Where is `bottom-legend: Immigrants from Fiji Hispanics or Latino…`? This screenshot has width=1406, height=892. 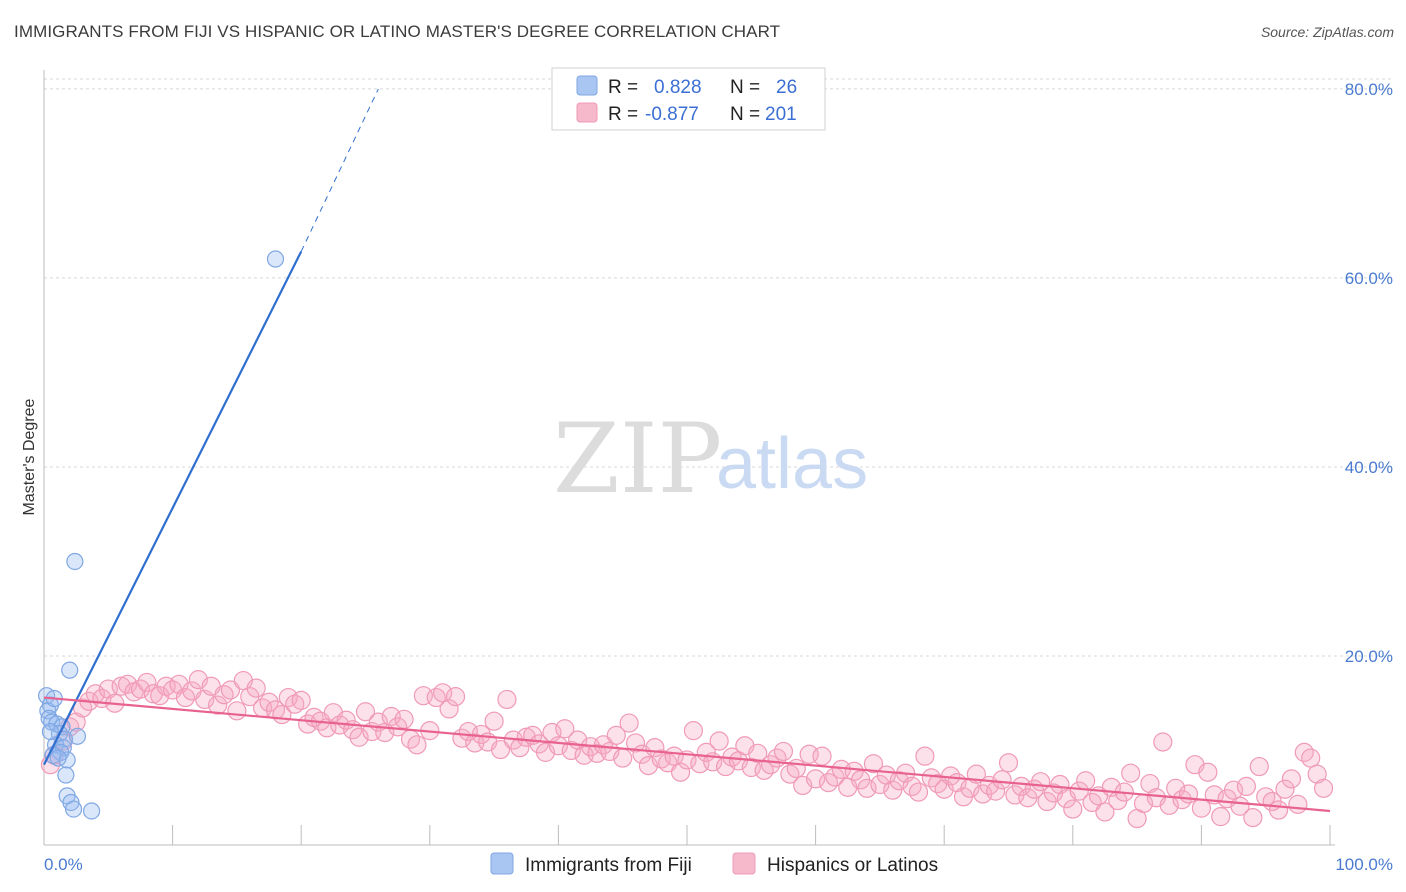 bottom-legend: Immigrants from Fiji Hispanics or Latino… is located at coordinates (714, 864).